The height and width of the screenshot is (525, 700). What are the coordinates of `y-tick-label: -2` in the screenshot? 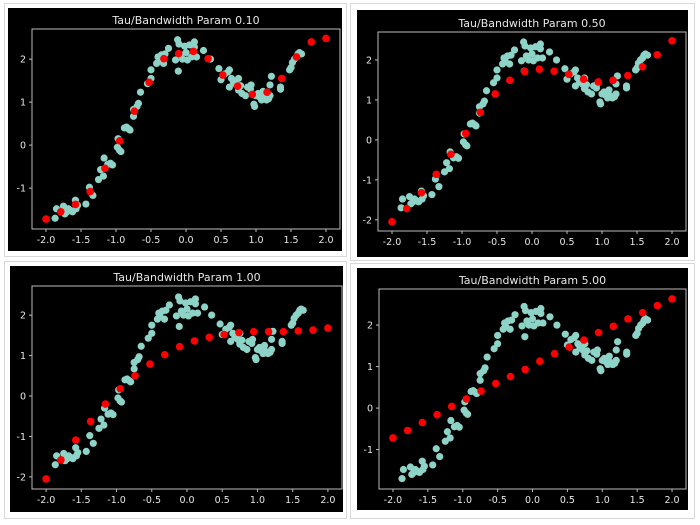 It's located at (367, 220).